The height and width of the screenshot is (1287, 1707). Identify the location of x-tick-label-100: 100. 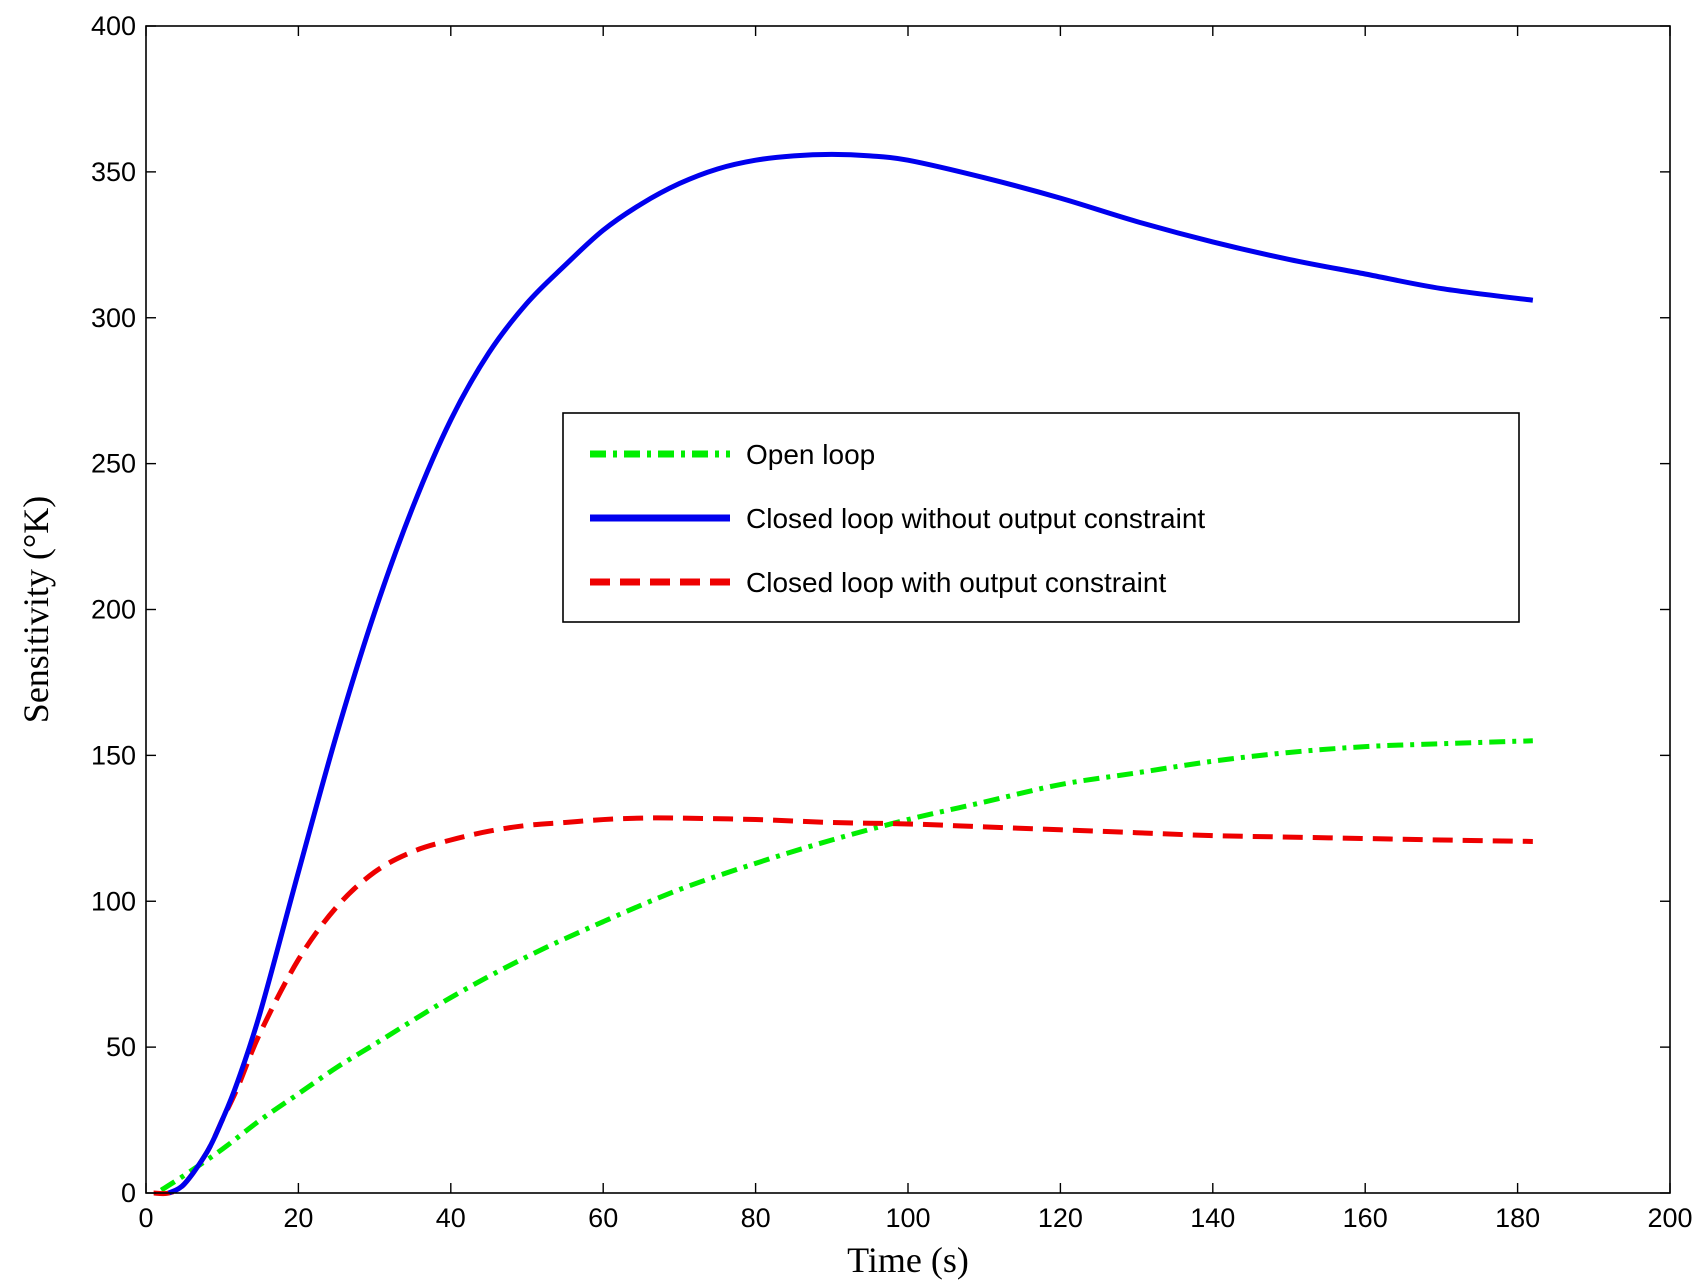
(907, 1218).